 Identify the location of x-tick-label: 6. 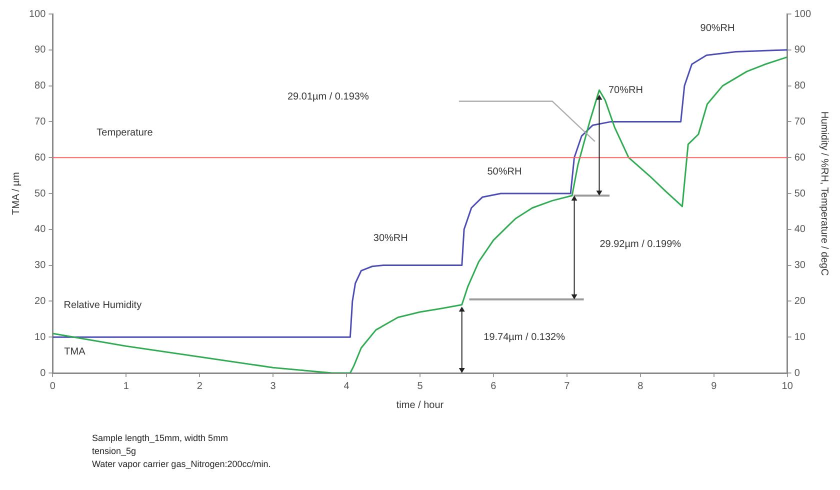
(493, 386).